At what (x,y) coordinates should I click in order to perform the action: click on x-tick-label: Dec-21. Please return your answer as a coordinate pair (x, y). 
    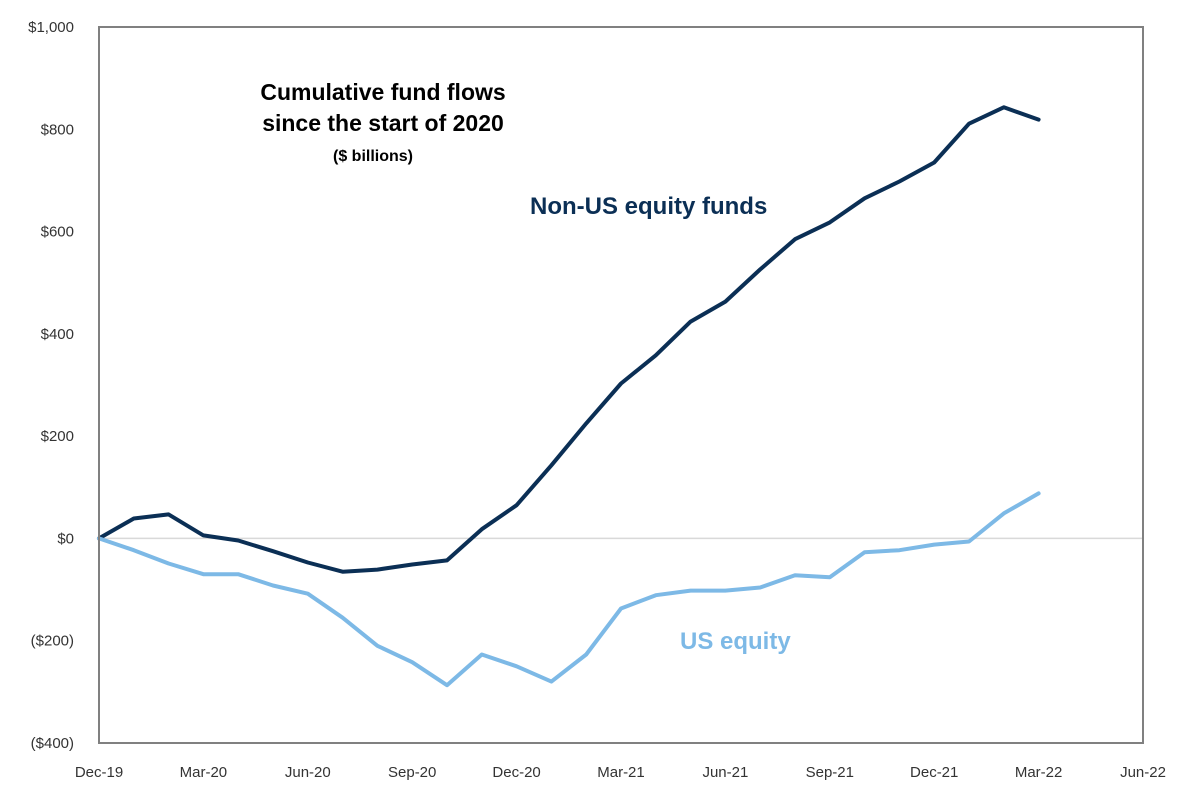
    Looking at the image, I should click on (934, 772).